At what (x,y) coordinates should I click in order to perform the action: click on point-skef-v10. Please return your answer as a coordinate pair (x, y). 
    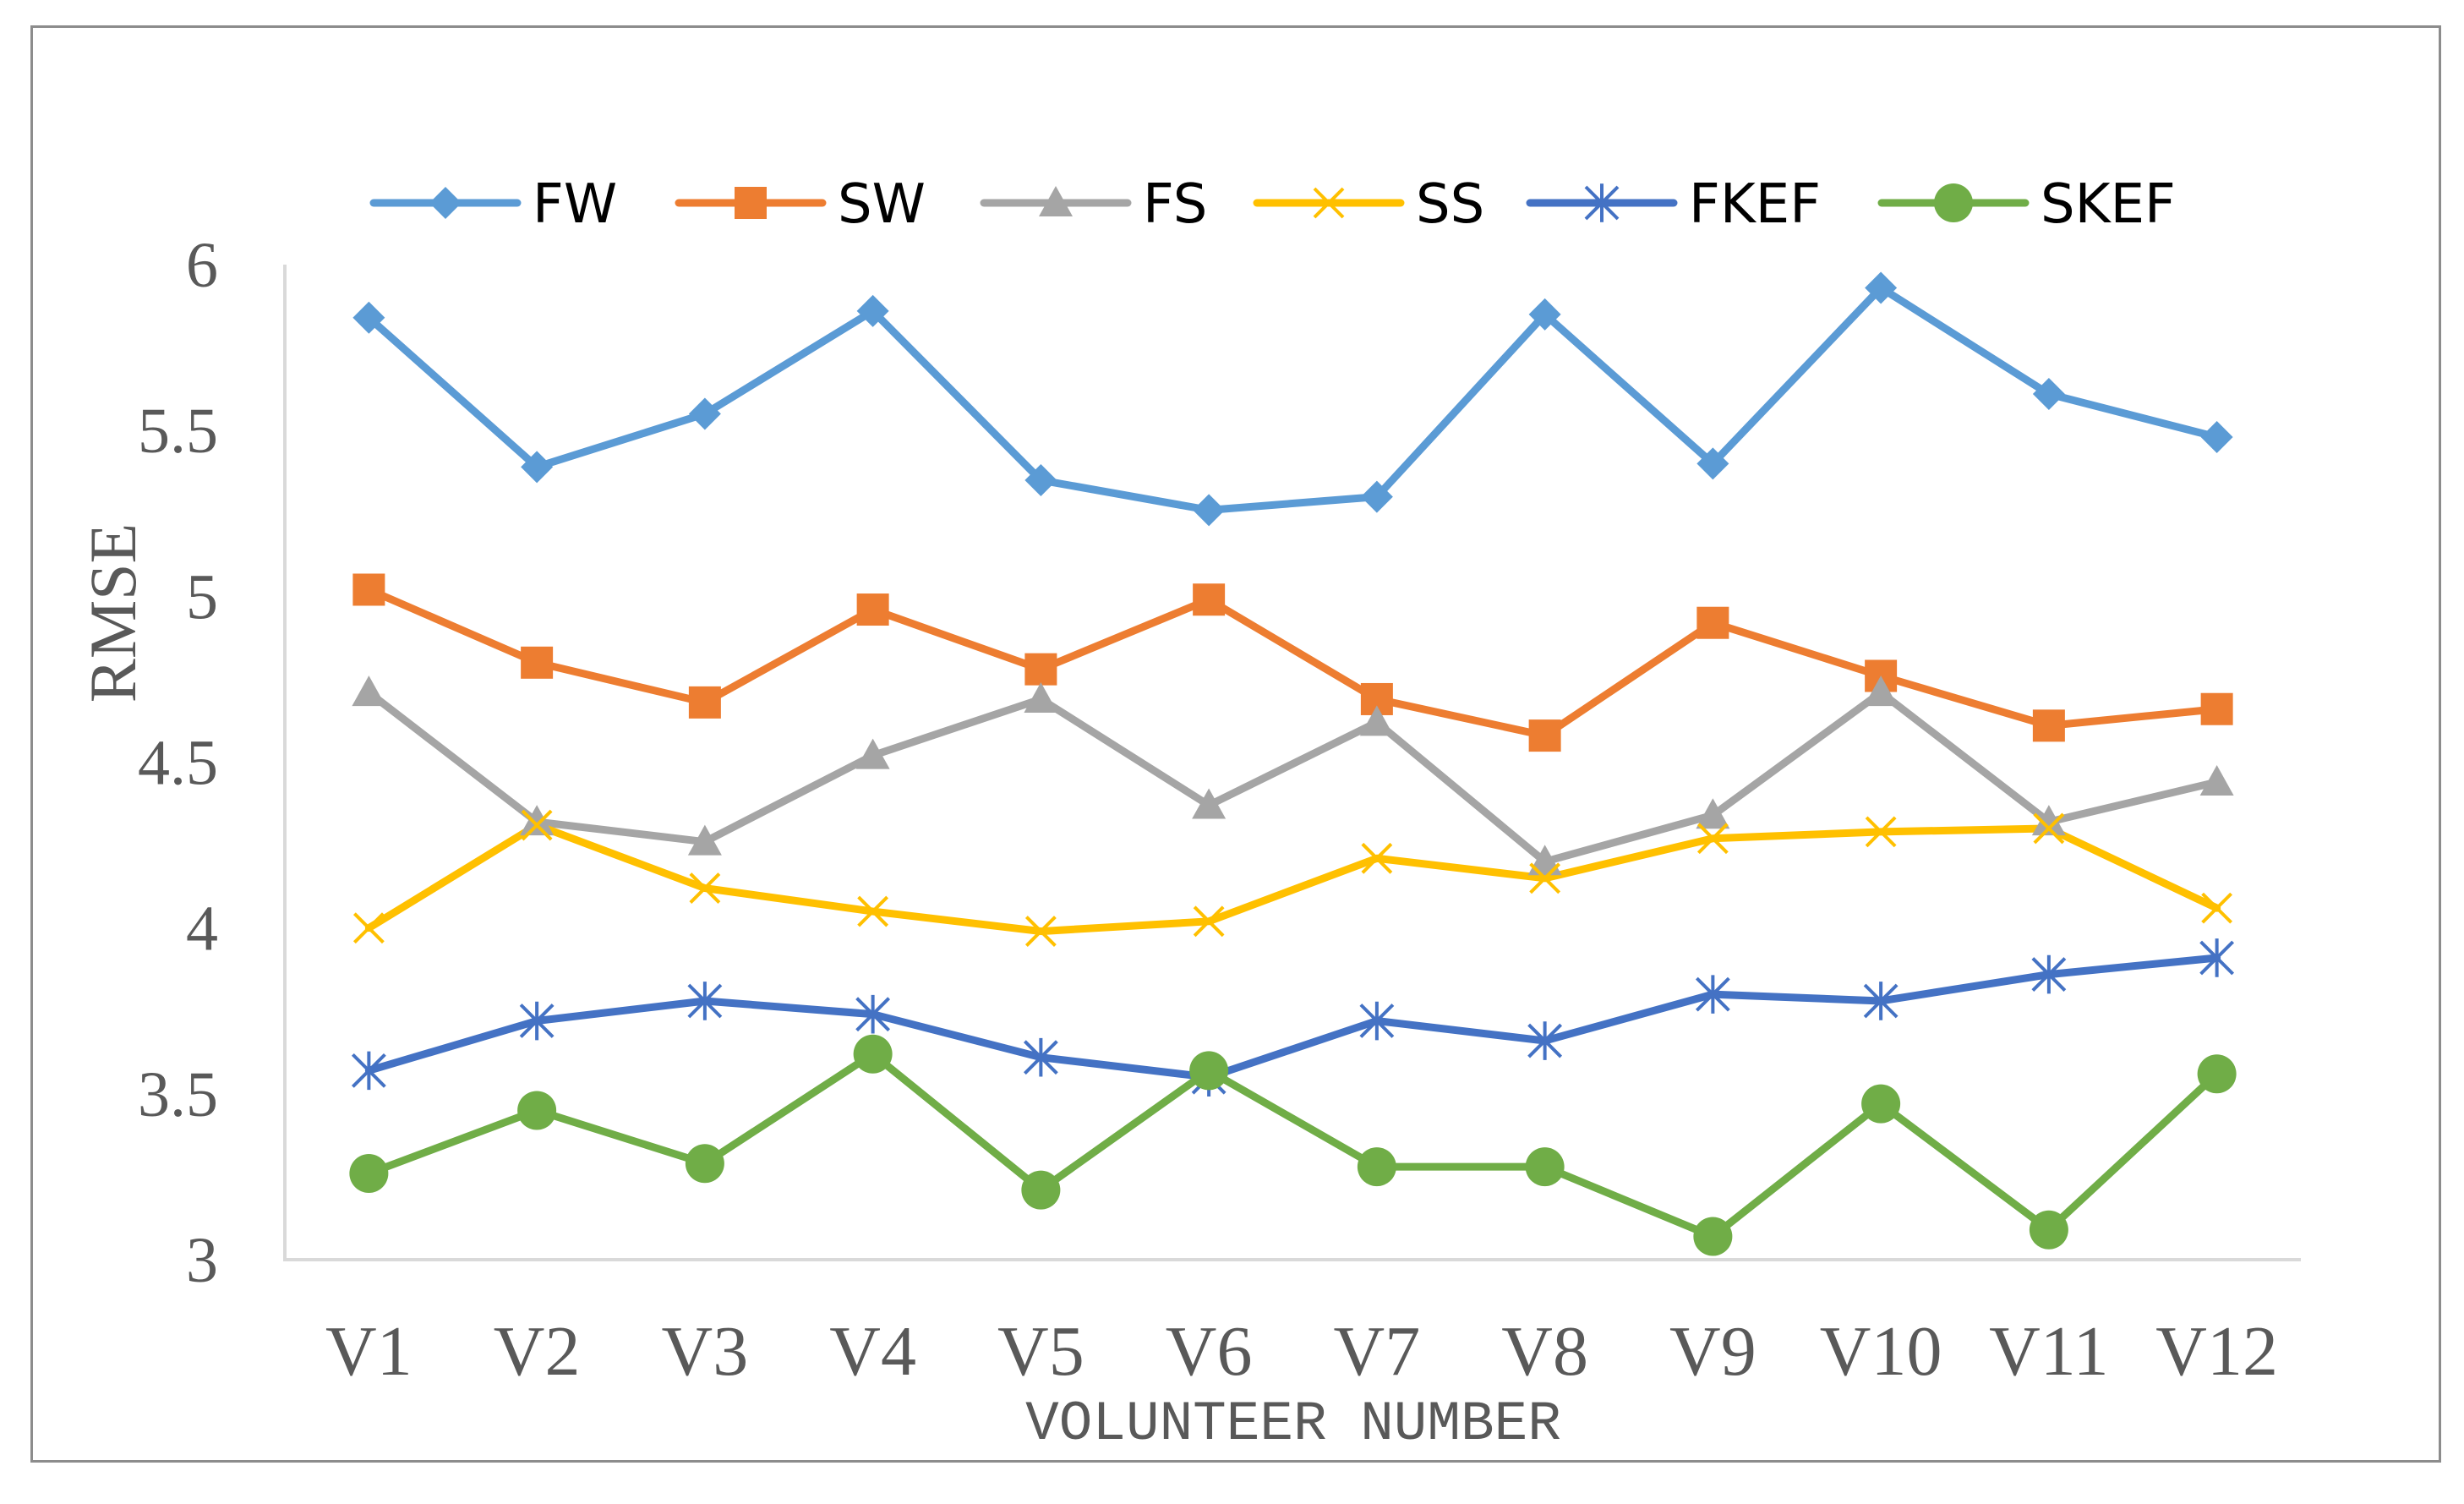
    Looking at the image, I should click on (1881, 1104).